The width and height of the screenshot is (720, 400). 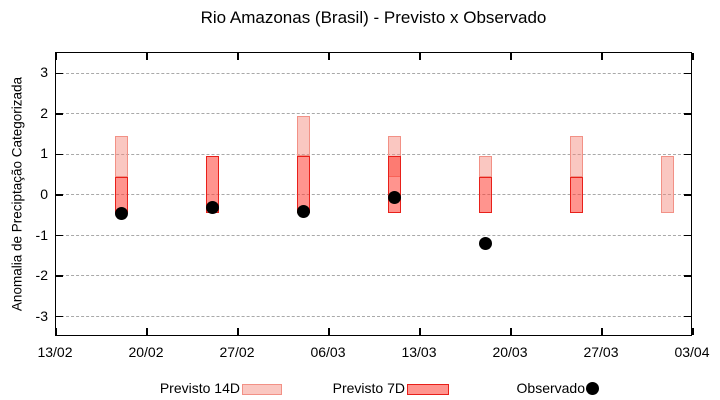 I want to click on x-tick-label: 20/02, so click(x=146, y=352).